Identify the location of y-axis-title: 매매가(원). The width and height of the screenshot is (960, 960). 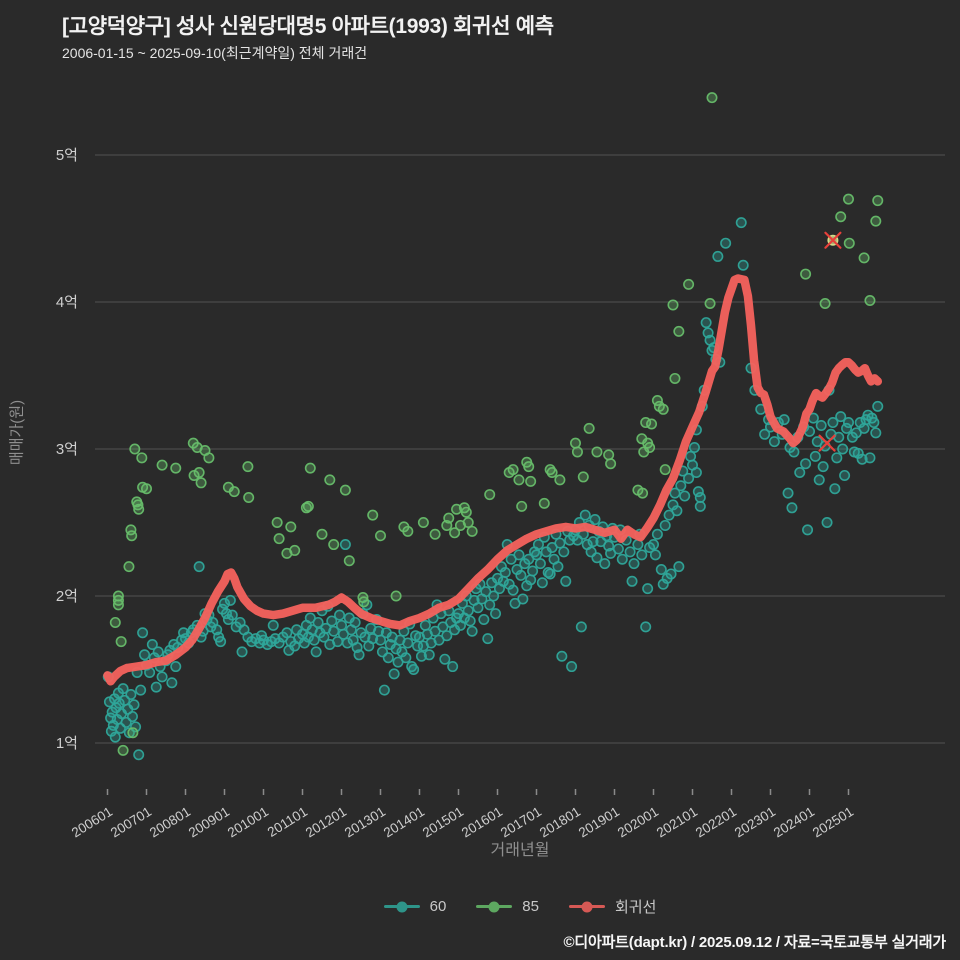
(17, 432).